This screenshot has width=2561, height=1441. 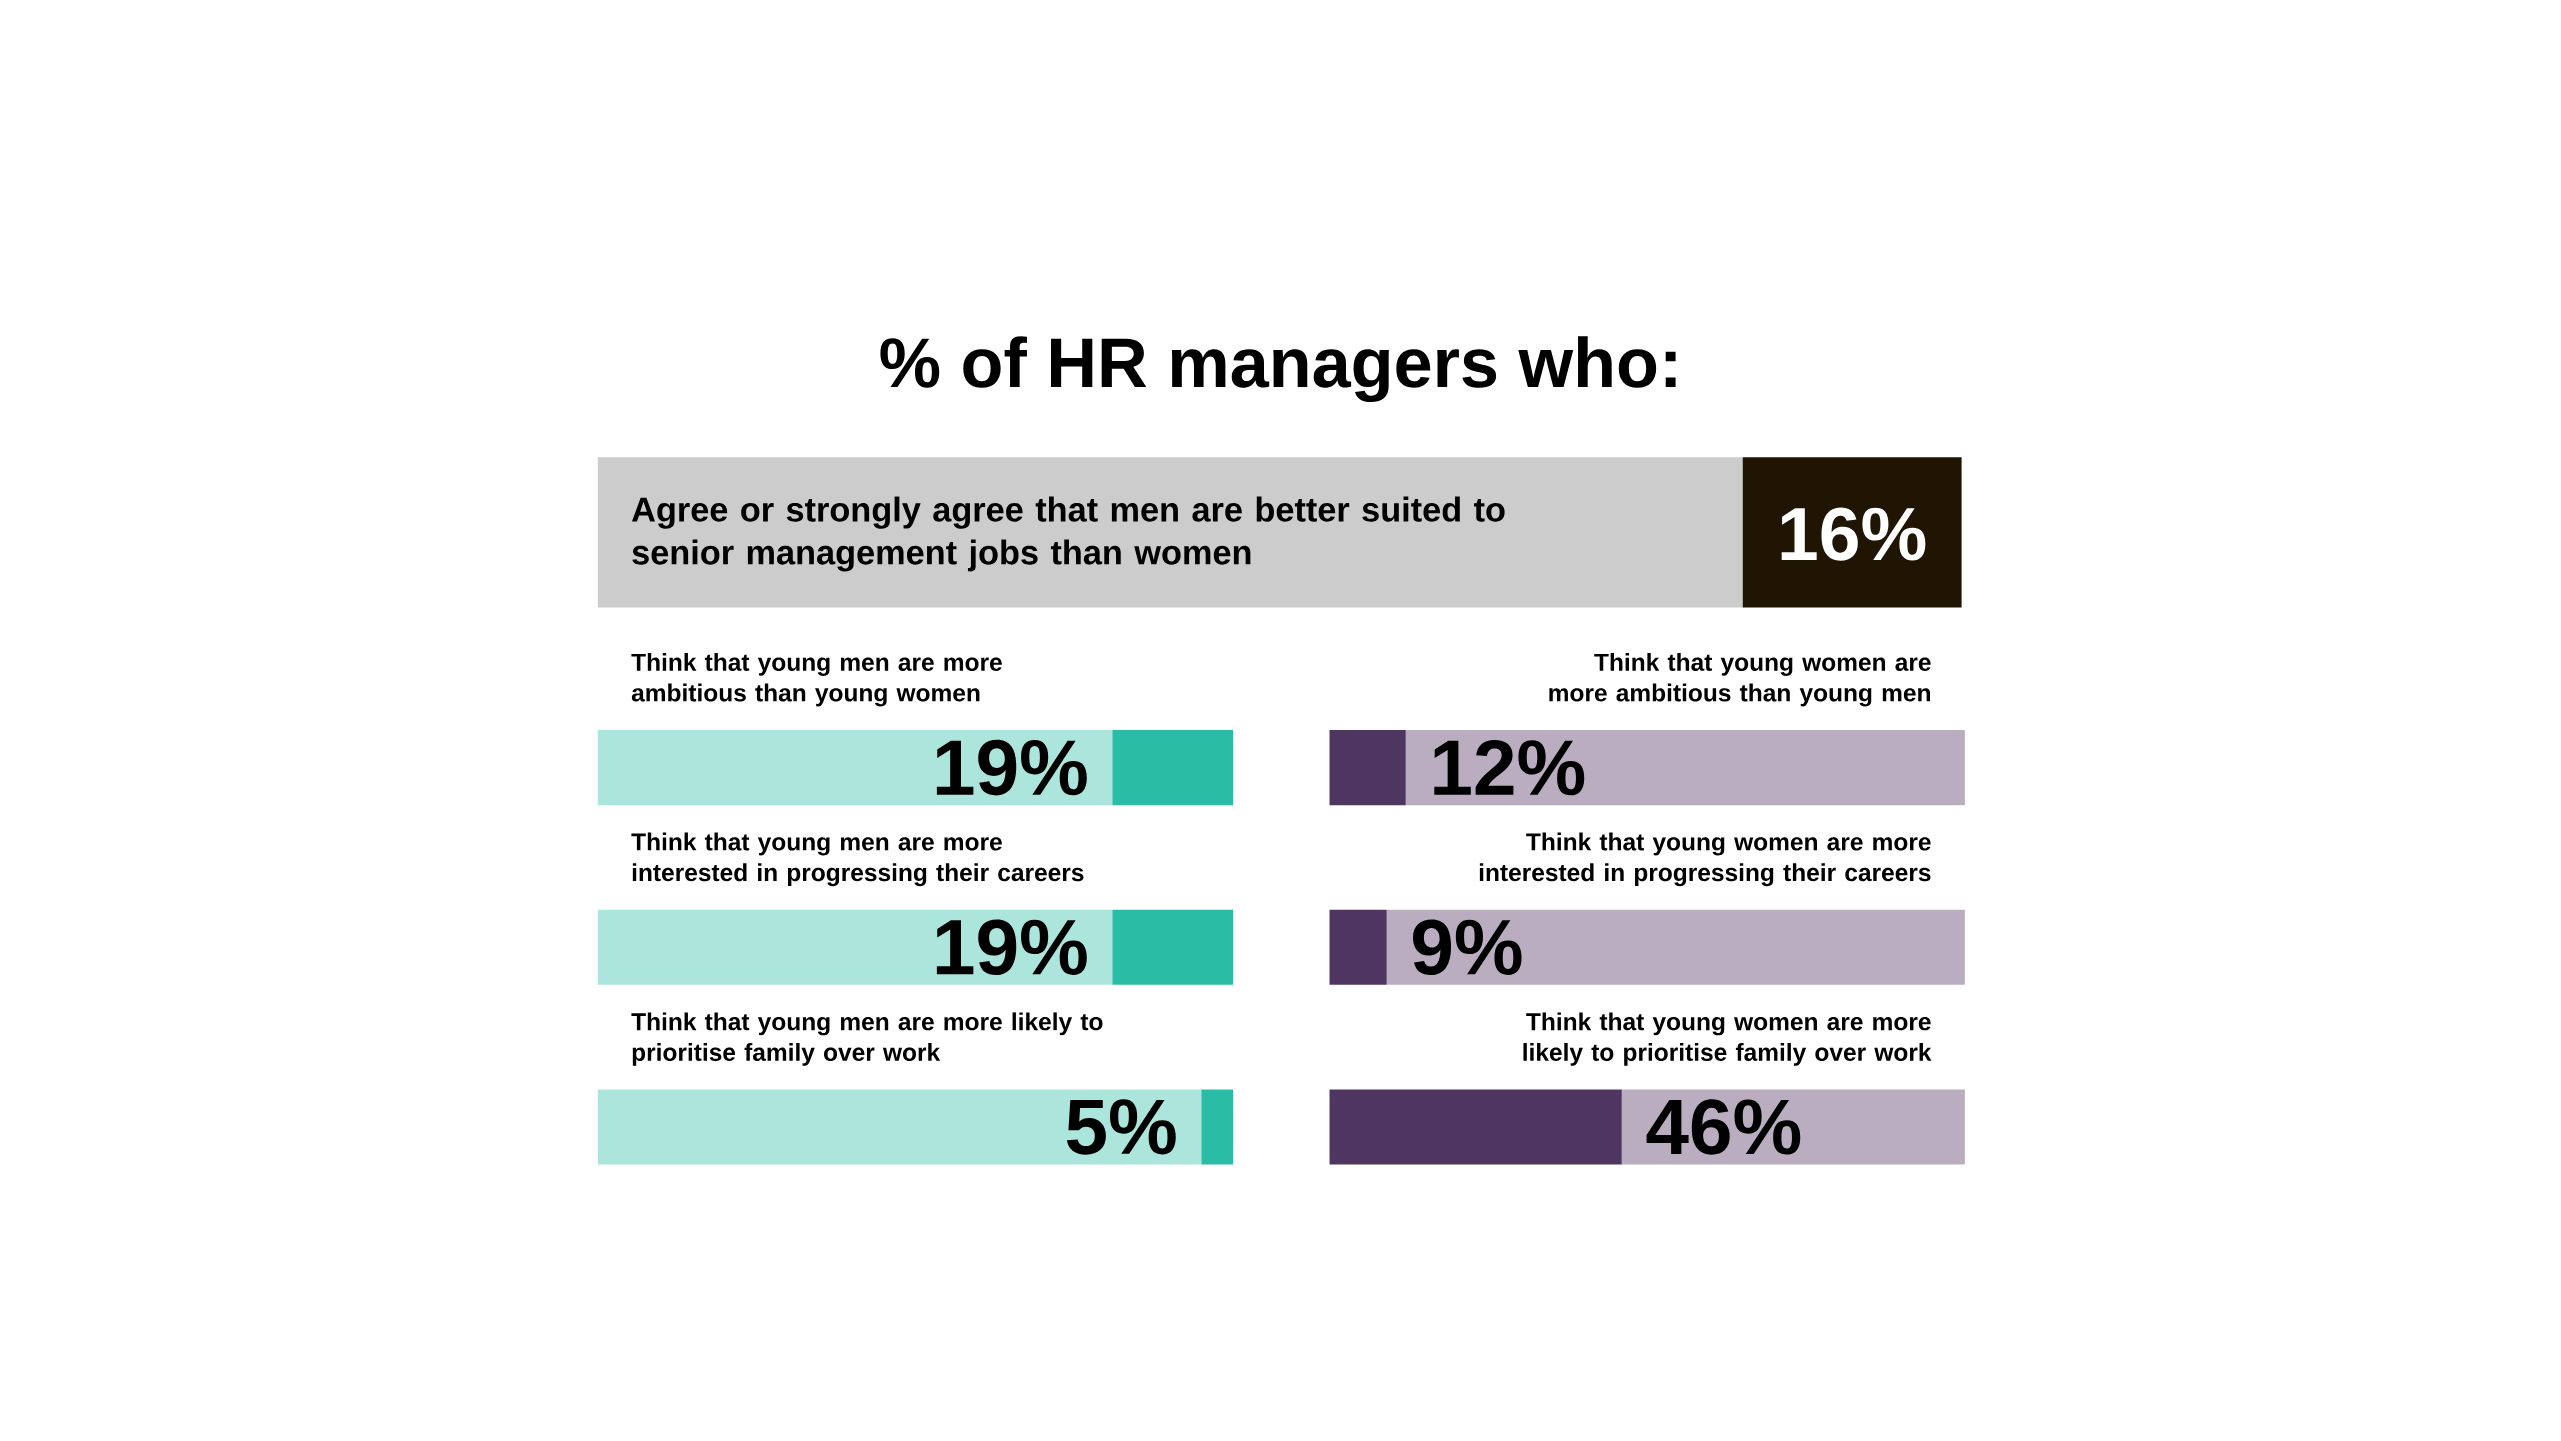 What do you see at coordinates (1705, 859) in the screenshot?
I see `y-tick-label: Think that young women are more interested in progressing their careers` at bounding box center [1705, 859].